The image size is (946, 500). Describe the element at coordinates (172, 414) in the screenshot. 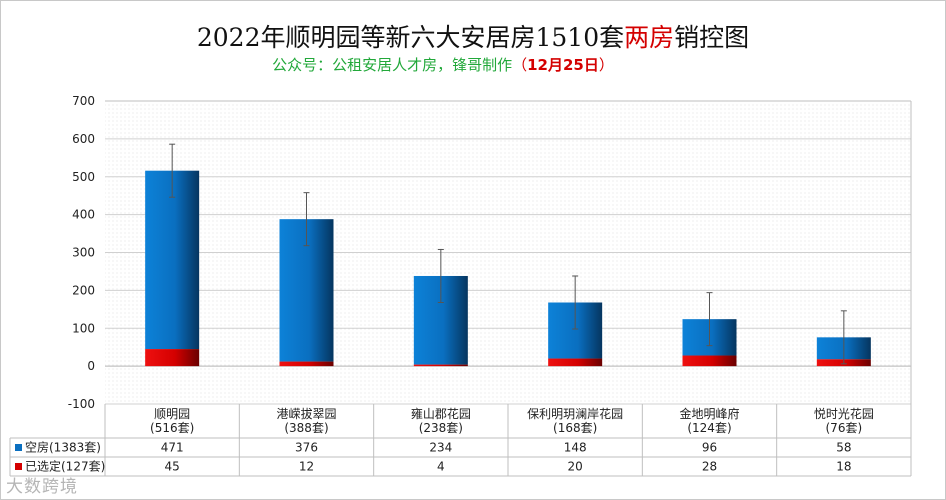

I see `category-label: 顺明园` at that location.